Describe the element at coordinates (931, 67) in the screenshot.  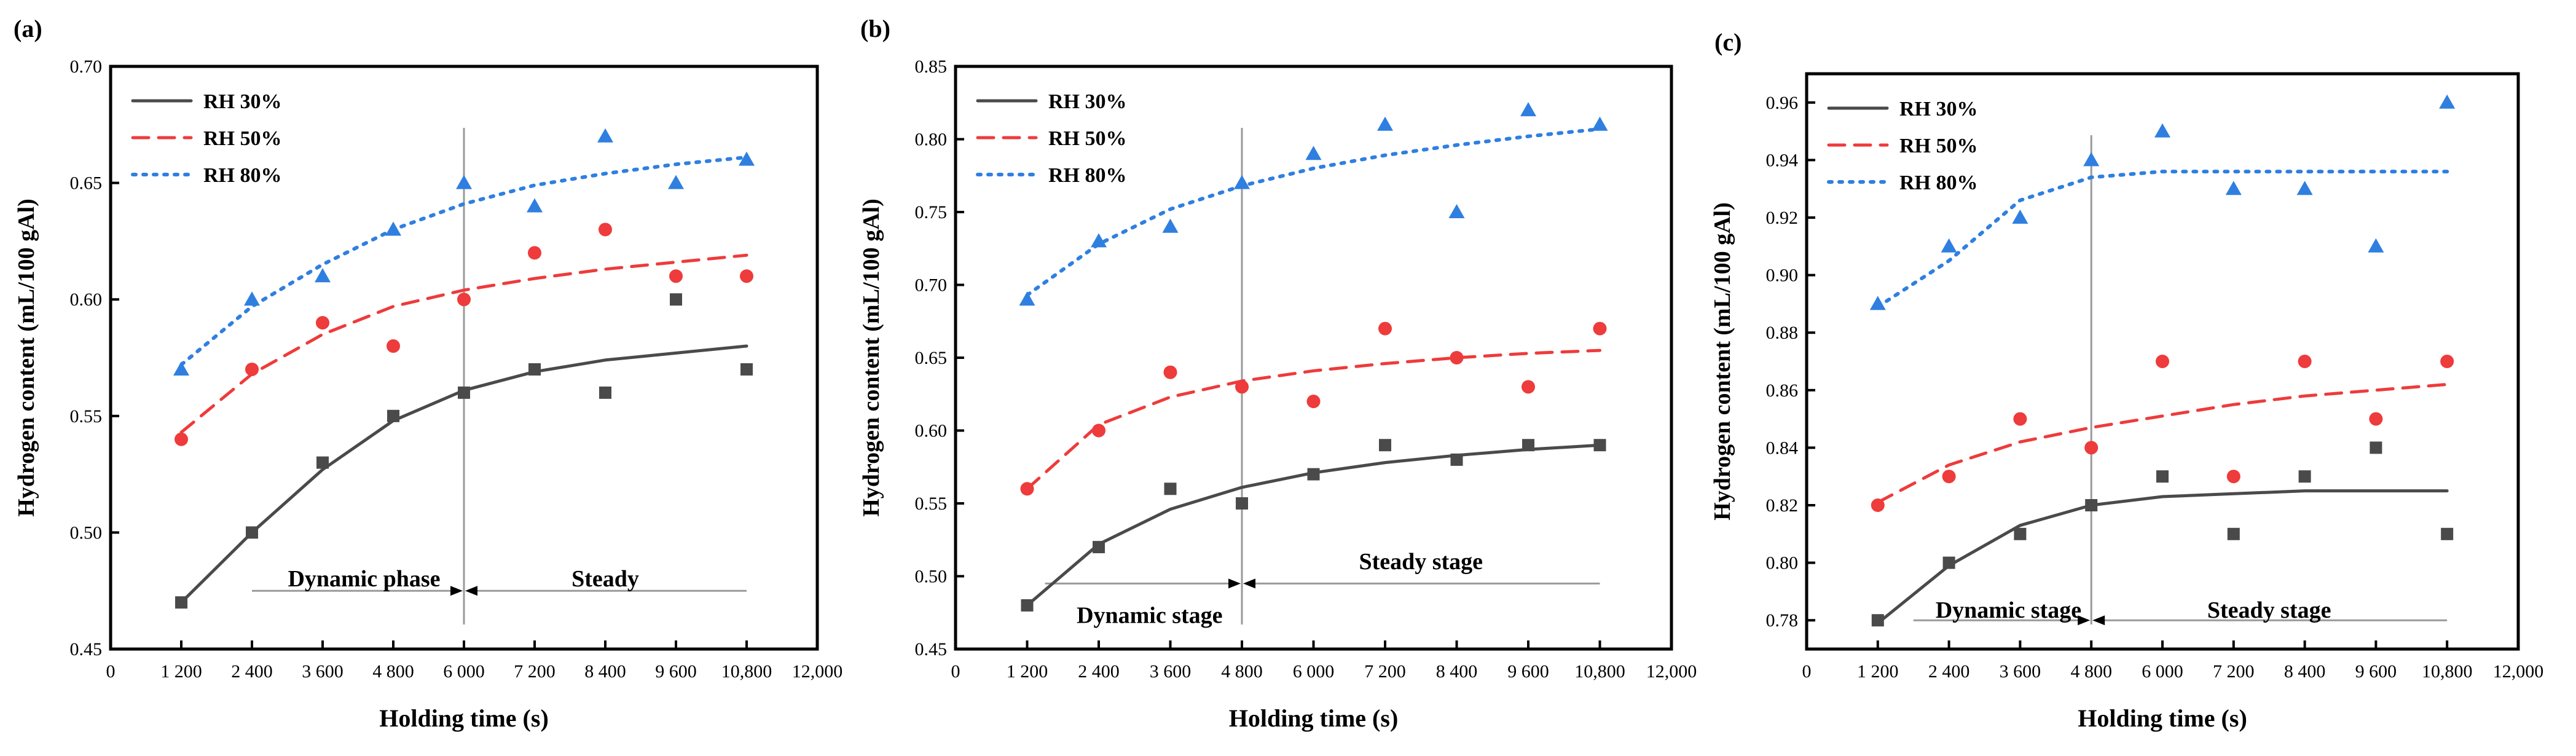
I see `y-tick-label: 0.85` at that location.